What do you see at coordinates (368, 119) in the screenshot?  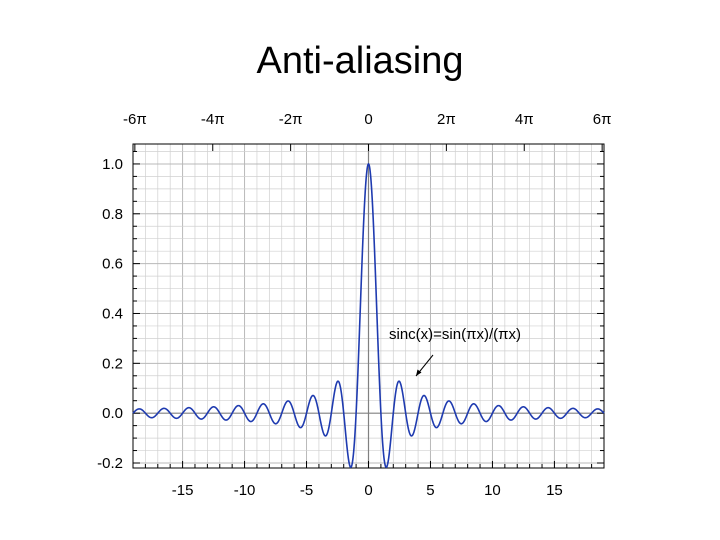 I see `top-tick-label: 0` at bounding box center [368, 119].